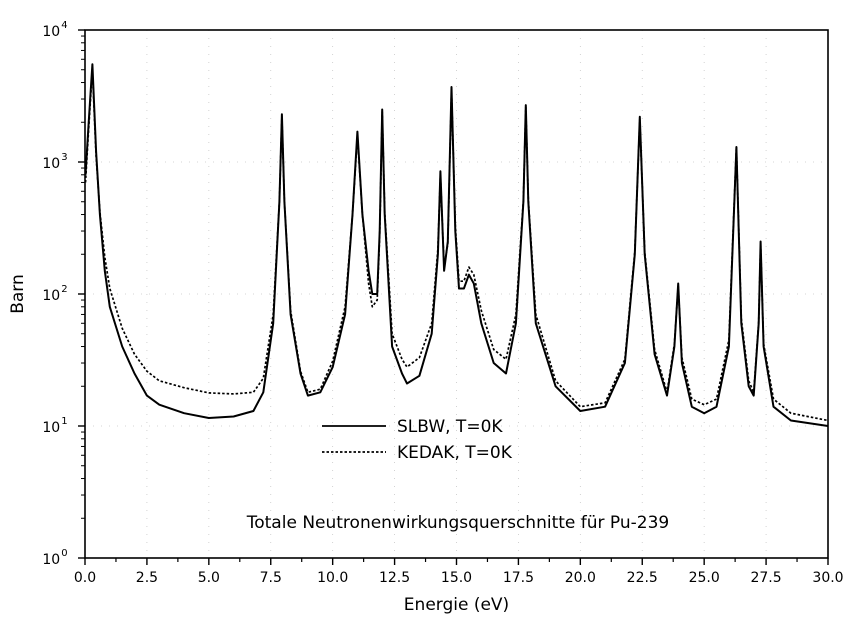 The width and height of the screenshot is (856, 620). Describe the element at coordinates (85, 578) in the screenshot. I see `x-tick-label: 0.0` at that location.